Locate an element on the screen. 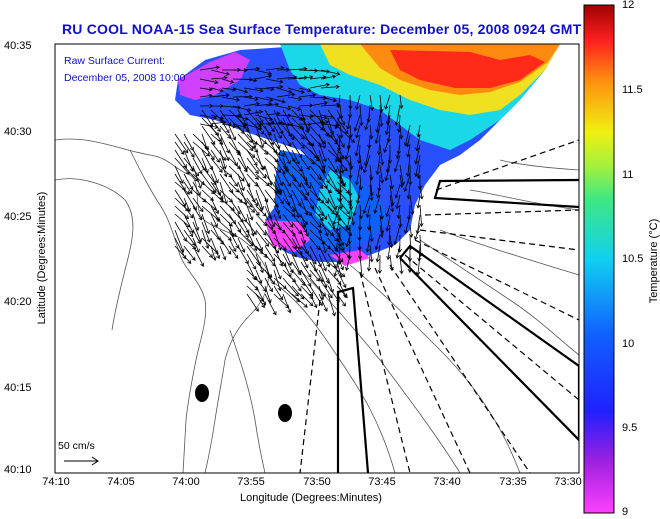 This screenshot has width=660, height=519. x-tick-label: 73:40 is located at coordinates (447, 482).